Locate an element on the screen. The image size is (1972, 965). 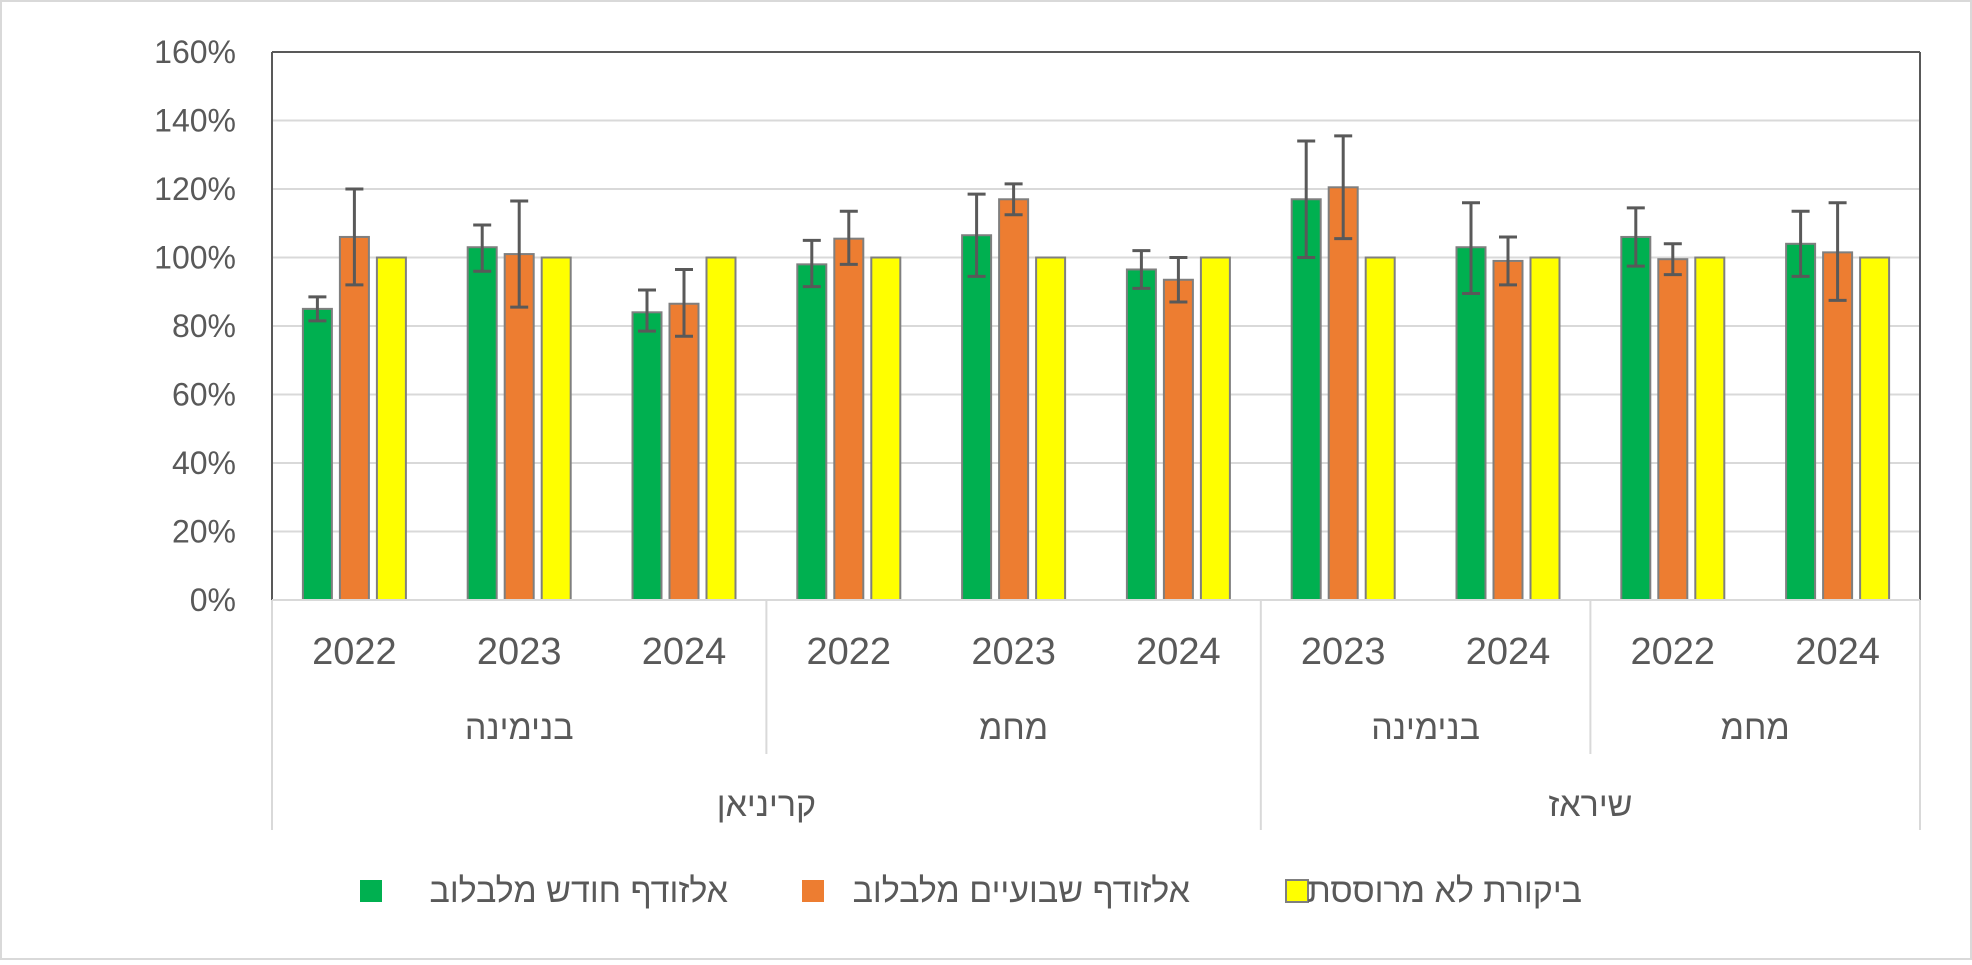
legend-label: ביקורת לא מרוססת is located at coordinates (1444, 891).